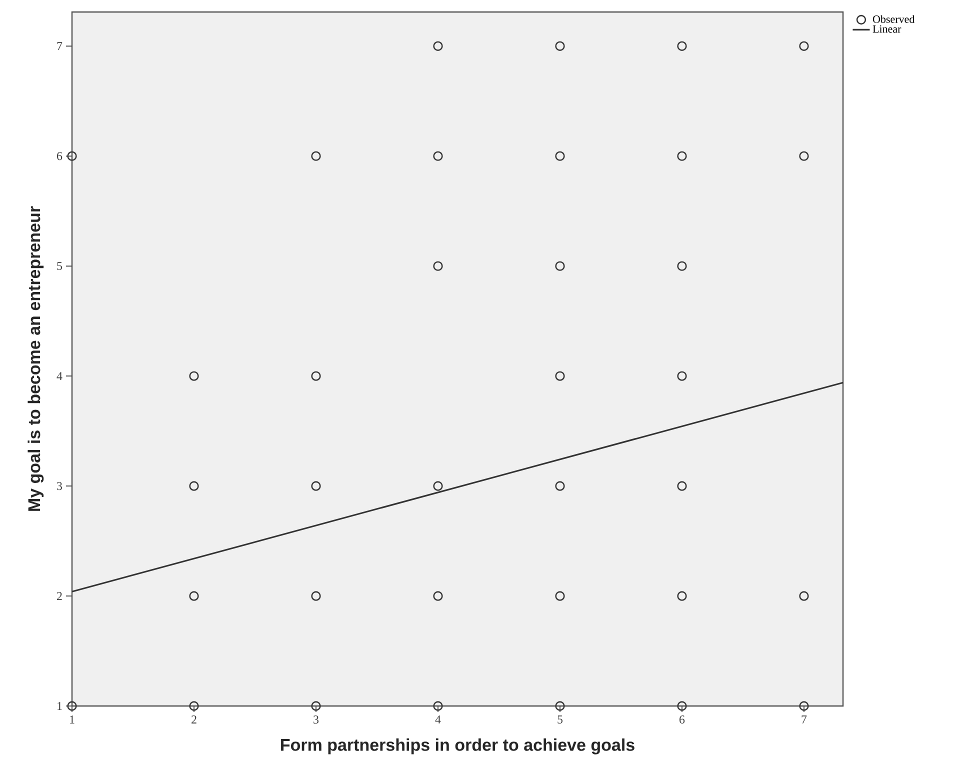 The image size is (975, 780). What do you see at coordinates (36, 358) in the screenshot?
I see `y-axis-title: My goal is to become an entrepreneur` at bounding box center [36, 358].